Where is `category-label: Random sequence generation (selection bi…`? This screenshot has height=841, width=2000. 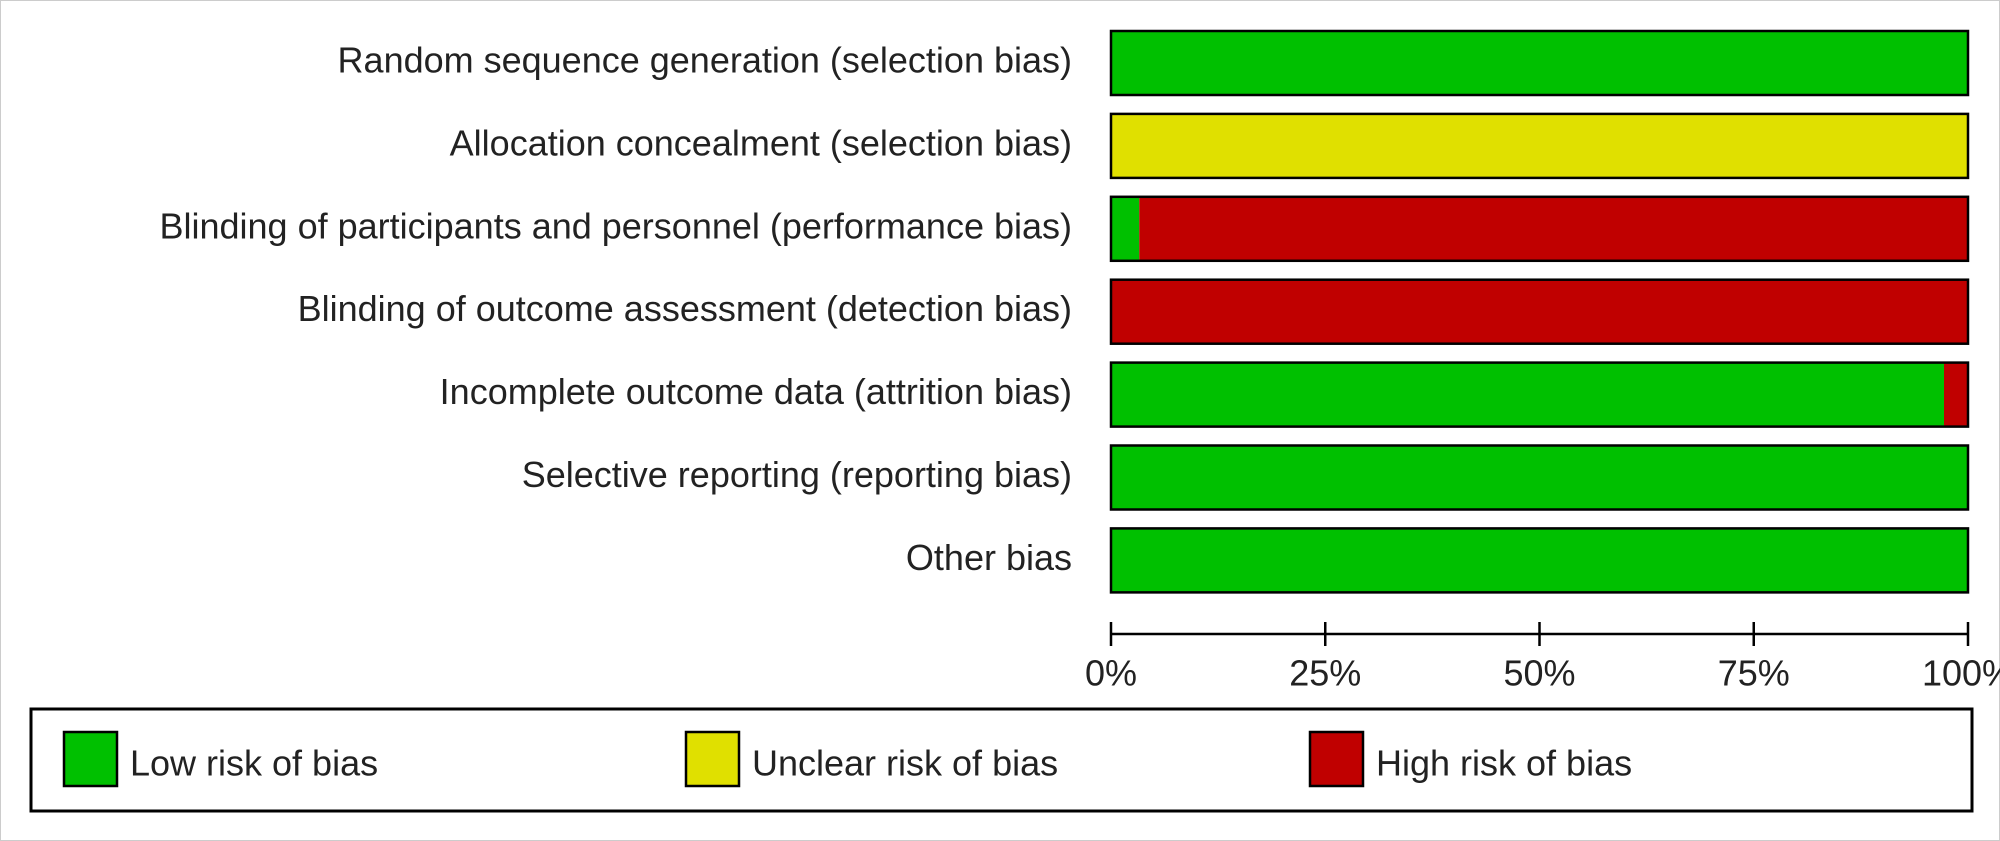
category-label: Random sequence generation (selection bi… is located at coordinates (705, 60).